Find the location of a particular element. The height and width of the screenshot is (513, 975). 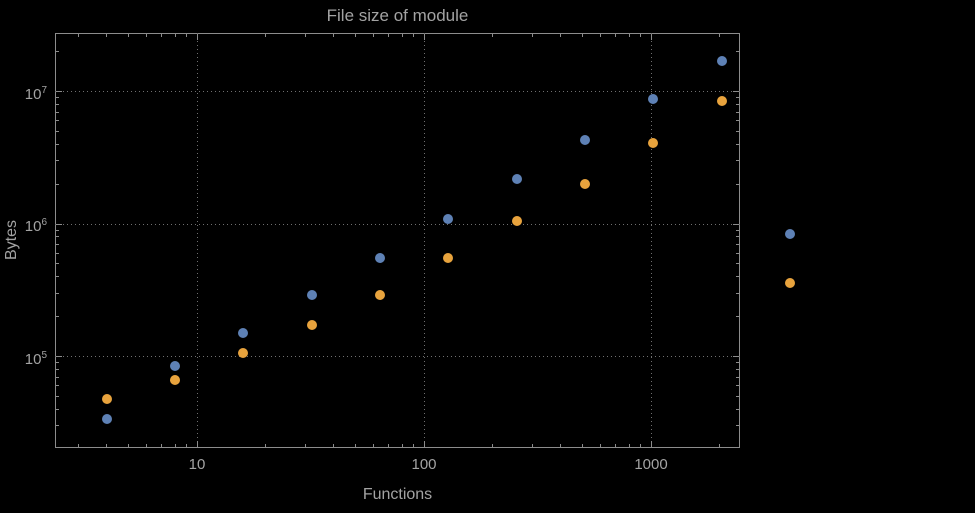

y-axis-label: Bytes is located at coordinates (11, 240).